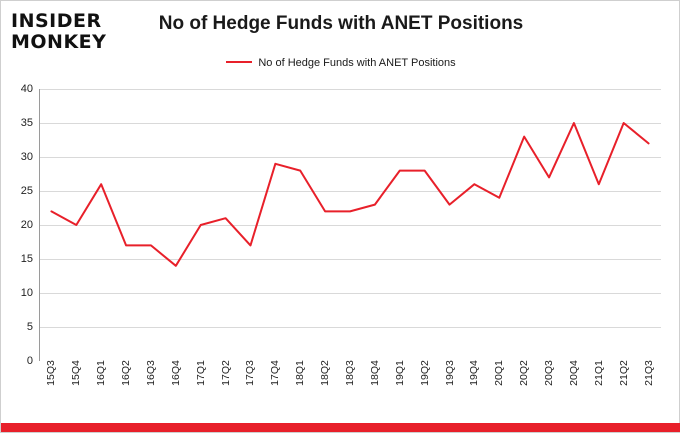  What do you see at coordinates (374, 373) in the screenshot?
I see `x-axis-tick-label: 18Q4` at bounding box center [374, 373].